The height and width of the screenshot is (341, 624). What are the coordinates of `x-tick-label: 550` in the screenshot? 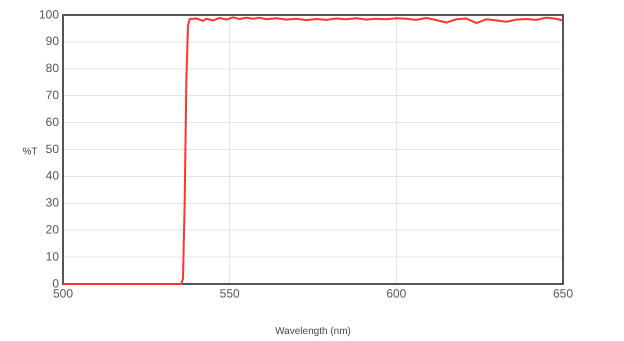 It's located at (230, 293).